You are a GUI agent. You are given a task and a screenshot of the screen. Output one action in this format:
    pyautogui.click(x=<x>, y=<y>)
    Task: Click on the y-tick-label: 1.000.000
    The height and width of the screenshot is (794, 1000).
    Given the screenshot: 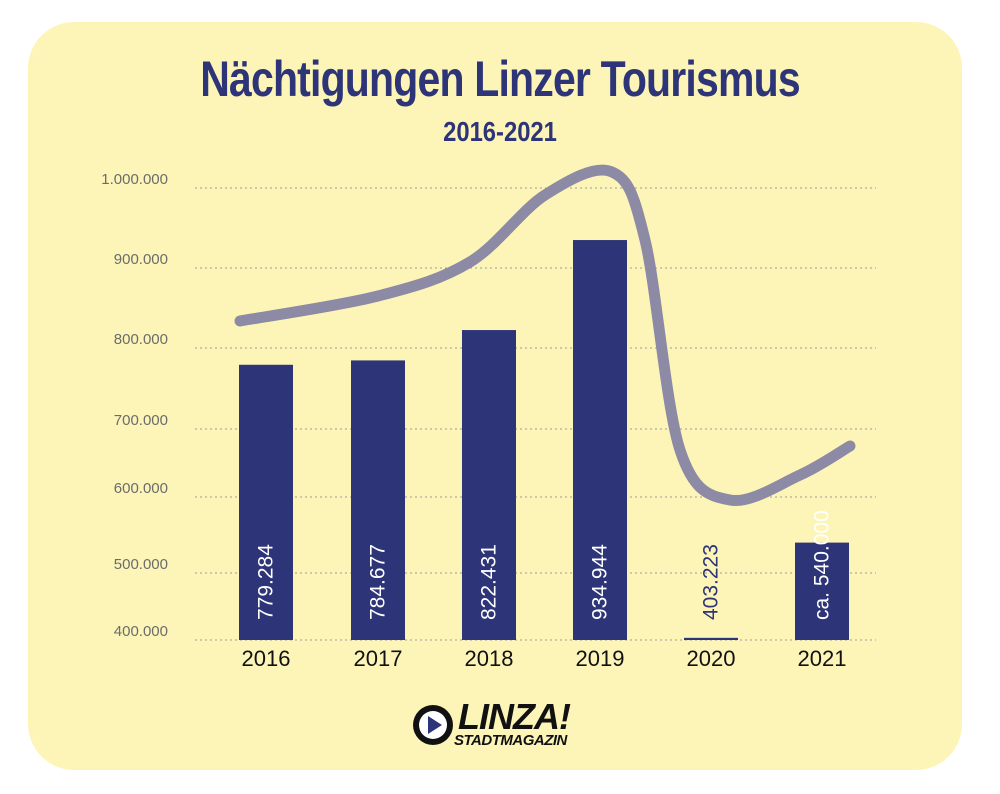 What is the action you would take?
    pyautogui.click(x=134, y=179)
    